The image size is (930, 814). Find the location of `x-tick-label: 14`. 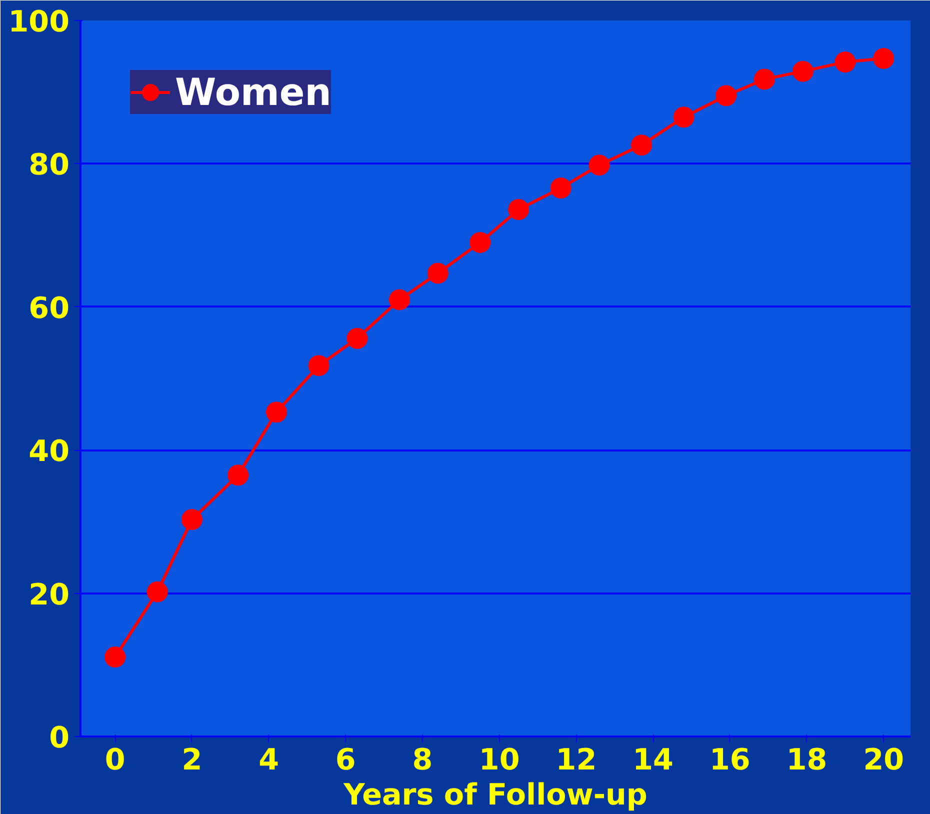

x-tick-label: 14 is located at coordinates (653, 759).